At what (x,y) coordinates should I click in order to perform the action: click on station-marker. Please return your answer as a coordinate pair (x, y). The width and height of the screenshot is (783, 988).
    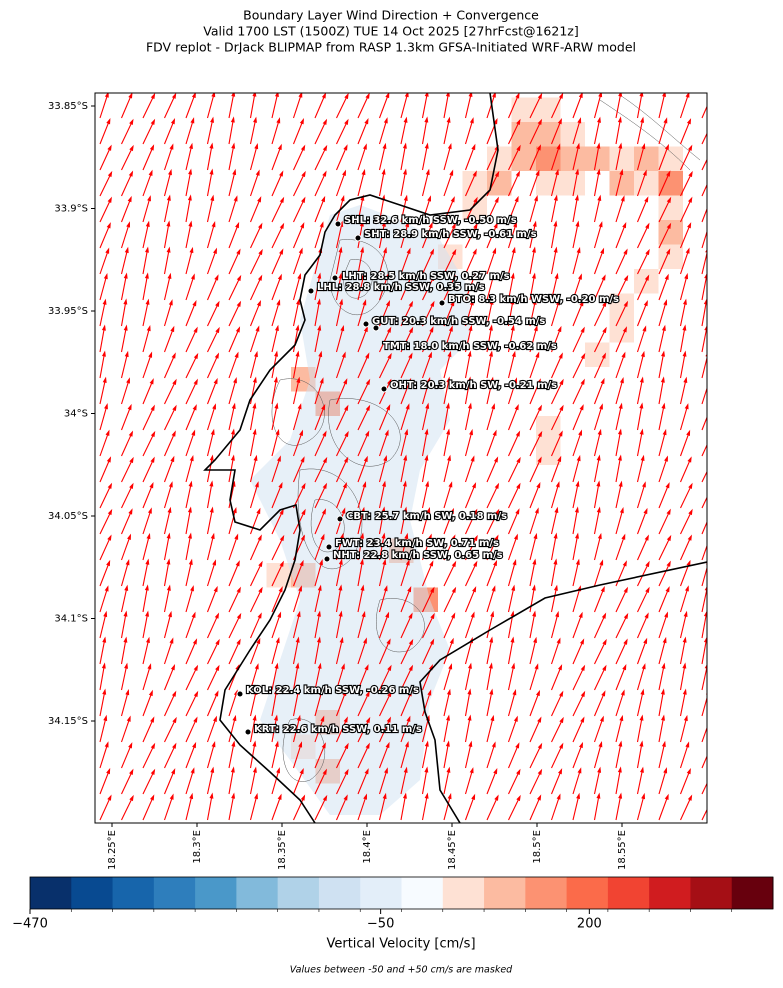
    Looking at the image, I should click on (248, 732).